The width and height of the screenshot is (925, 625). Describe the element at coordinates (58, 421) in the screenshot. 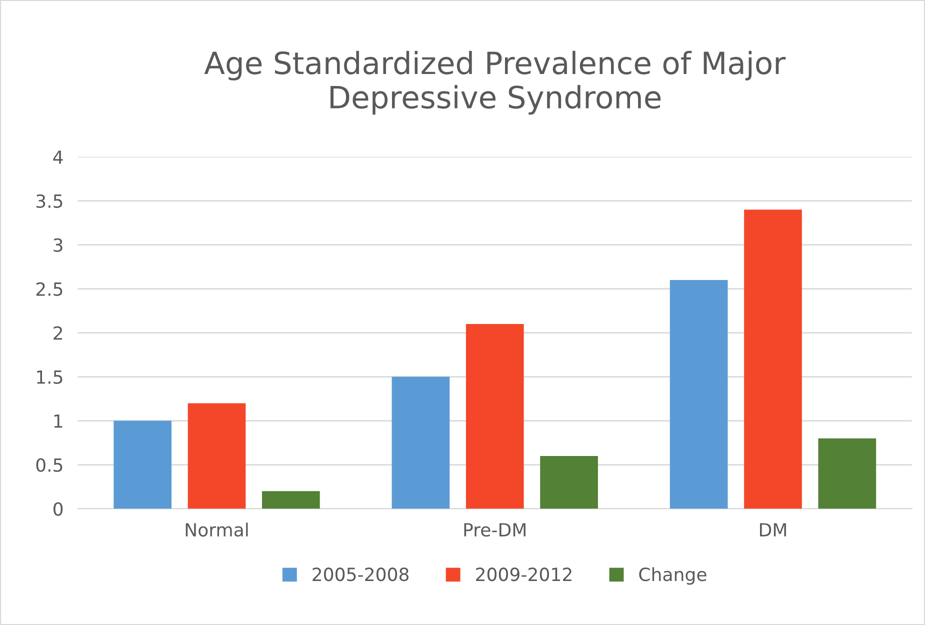

I see `y-tick-label: 1` at that location.